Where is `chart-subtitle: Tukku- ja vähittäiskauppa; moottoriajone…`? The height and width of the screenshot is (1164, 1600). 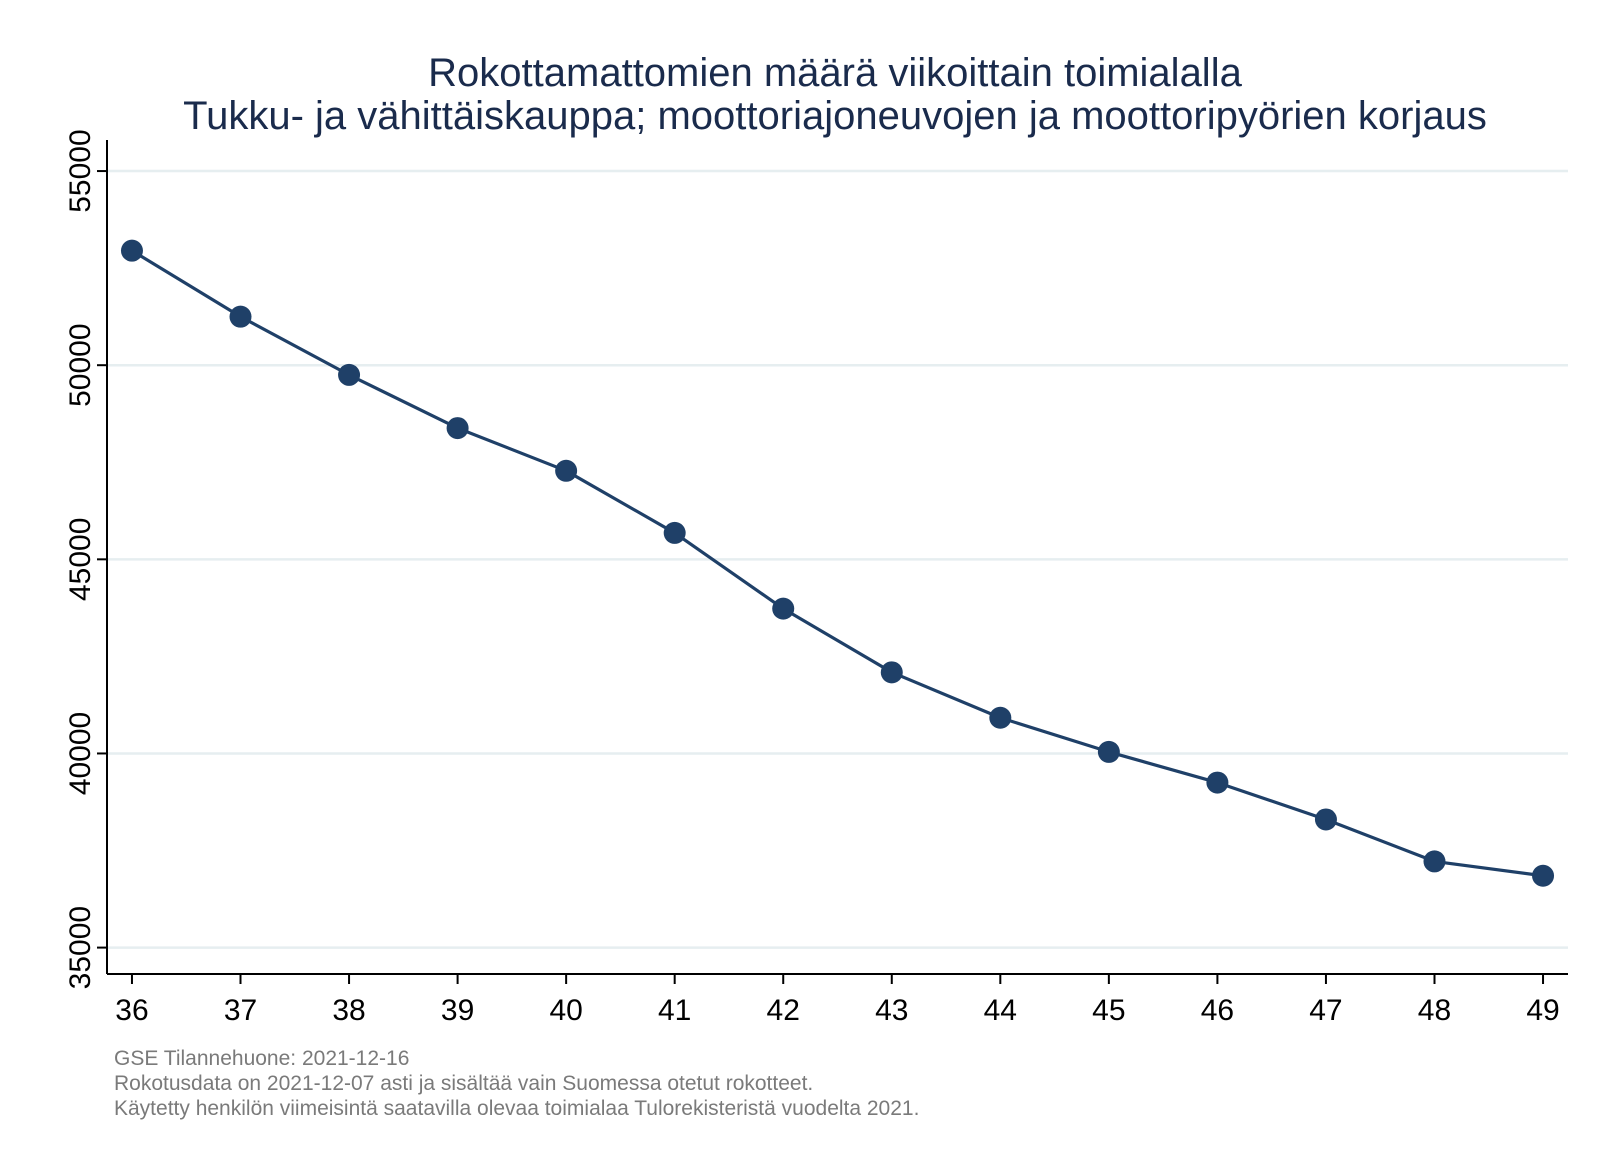 chart-subtitle: Tukku- ja vähittäiskauppa; moottoriajone… is located at coordinates (835, 116).